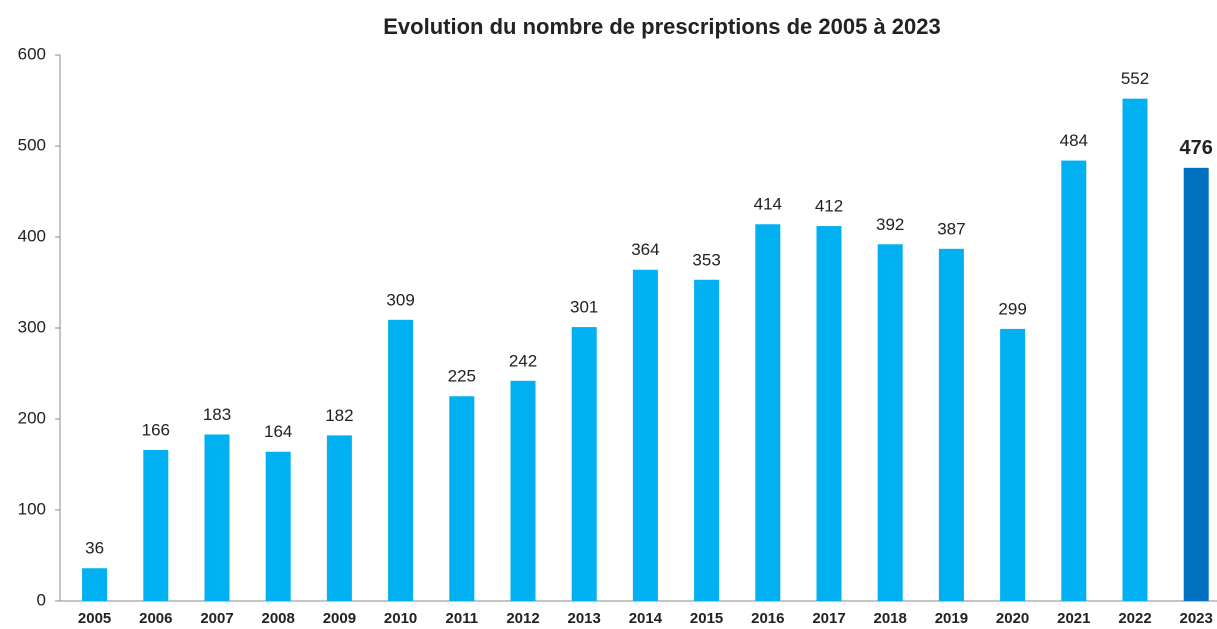 The image size is (1217, 629). What do you see at coordinates (400, 618) in the screenshot?
I see `x-tick-label: 2010` at bounding box center [400, 618].